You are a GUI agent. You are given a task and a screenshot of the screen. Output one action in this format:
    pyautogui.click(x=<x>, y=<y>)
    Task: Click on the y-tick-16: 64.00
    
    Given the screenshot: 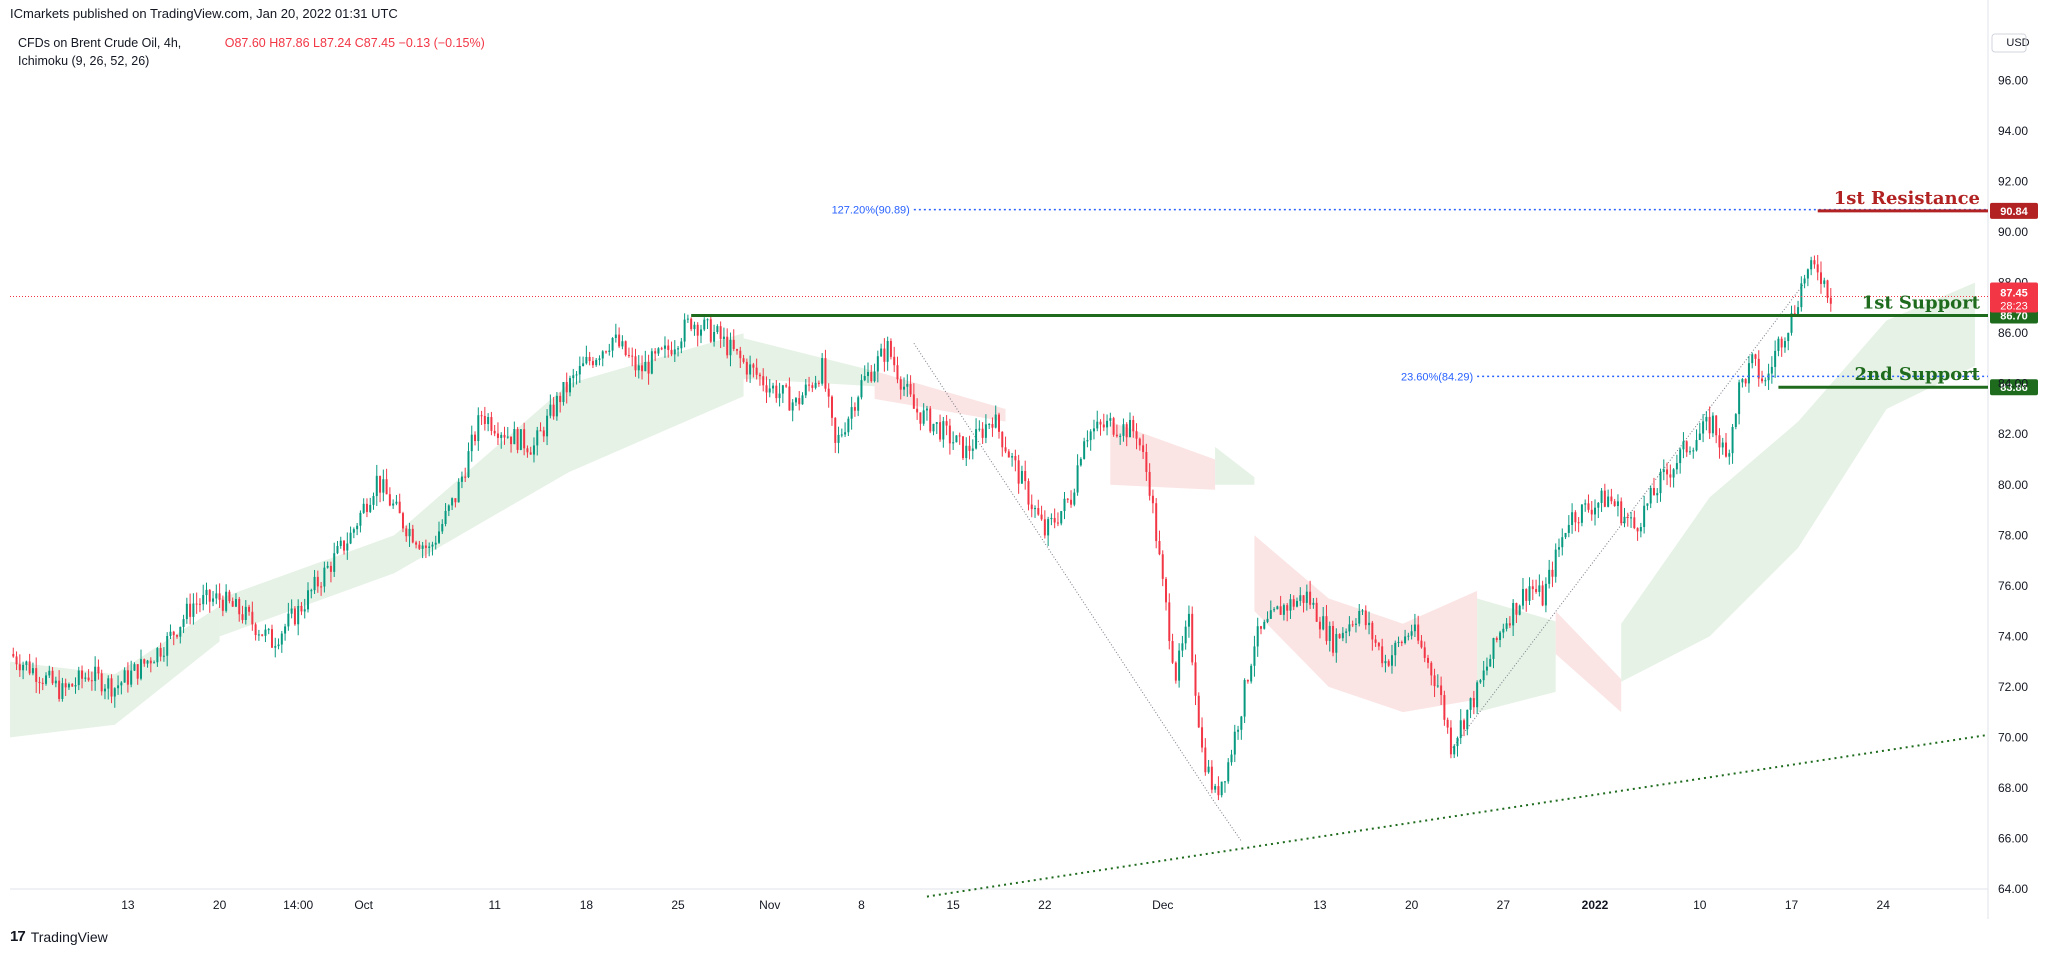 What is the action you would take?
    pyautogui.click(x=2013, y=889)
    